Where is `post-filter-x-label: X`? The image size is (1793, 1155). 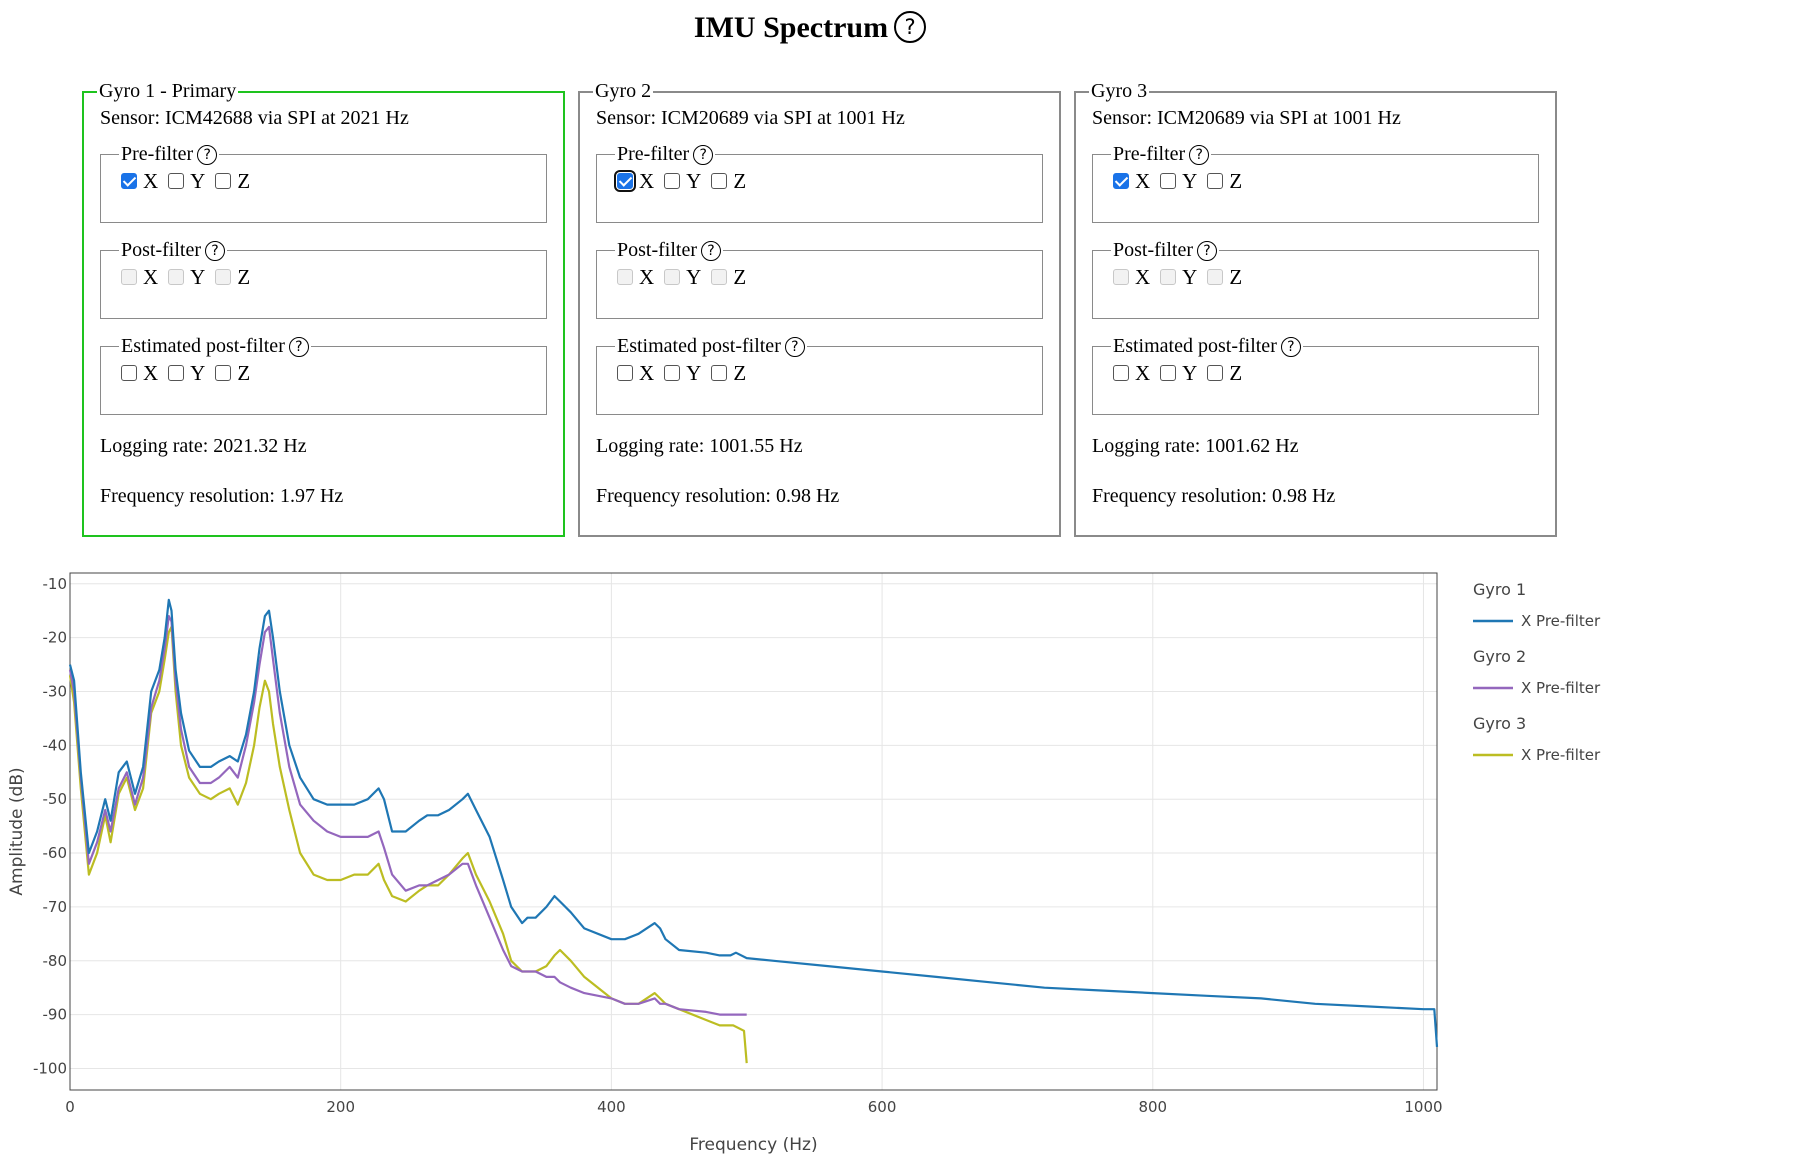
post-filter-x-label: X is located at coordinates (151, 277).